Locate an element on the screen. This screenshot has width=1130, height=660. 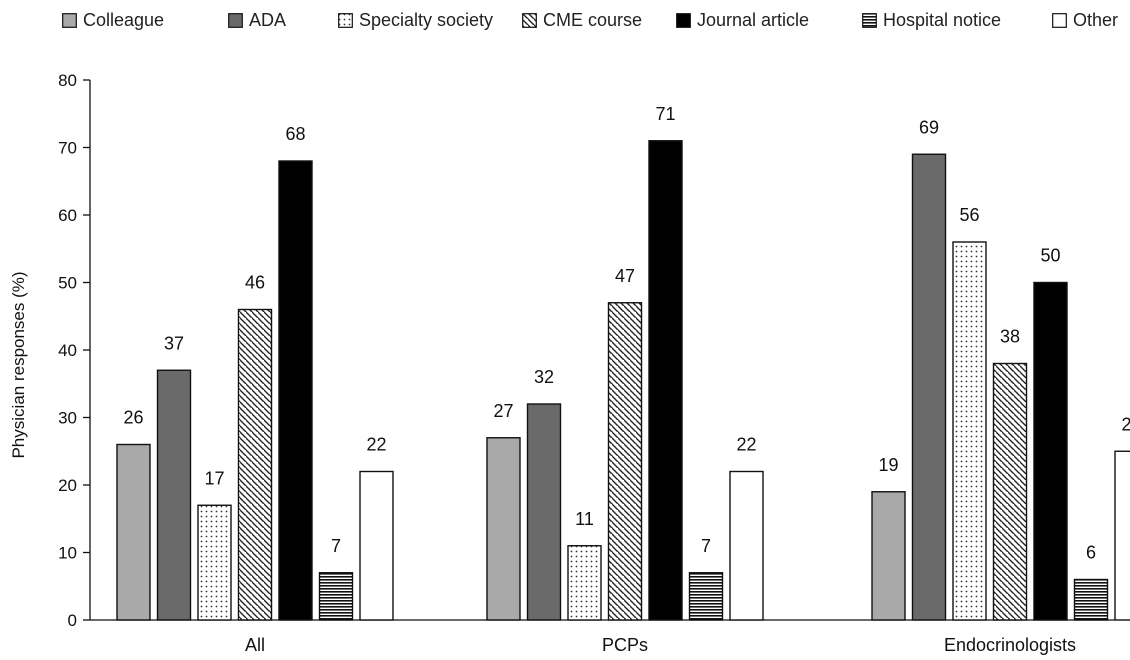
y-tick-label: 40 is located at coordinates (67, 350).